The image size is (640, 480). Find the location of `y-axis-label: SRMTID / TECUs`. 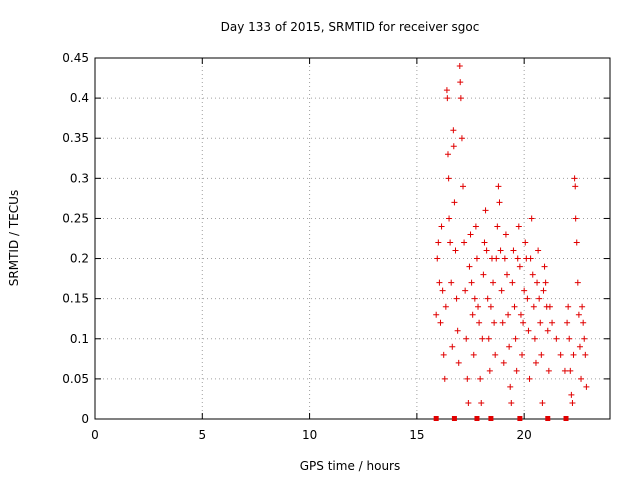

y-axis-label: SRMTID / TECUs is located at coordinates (14, 238).